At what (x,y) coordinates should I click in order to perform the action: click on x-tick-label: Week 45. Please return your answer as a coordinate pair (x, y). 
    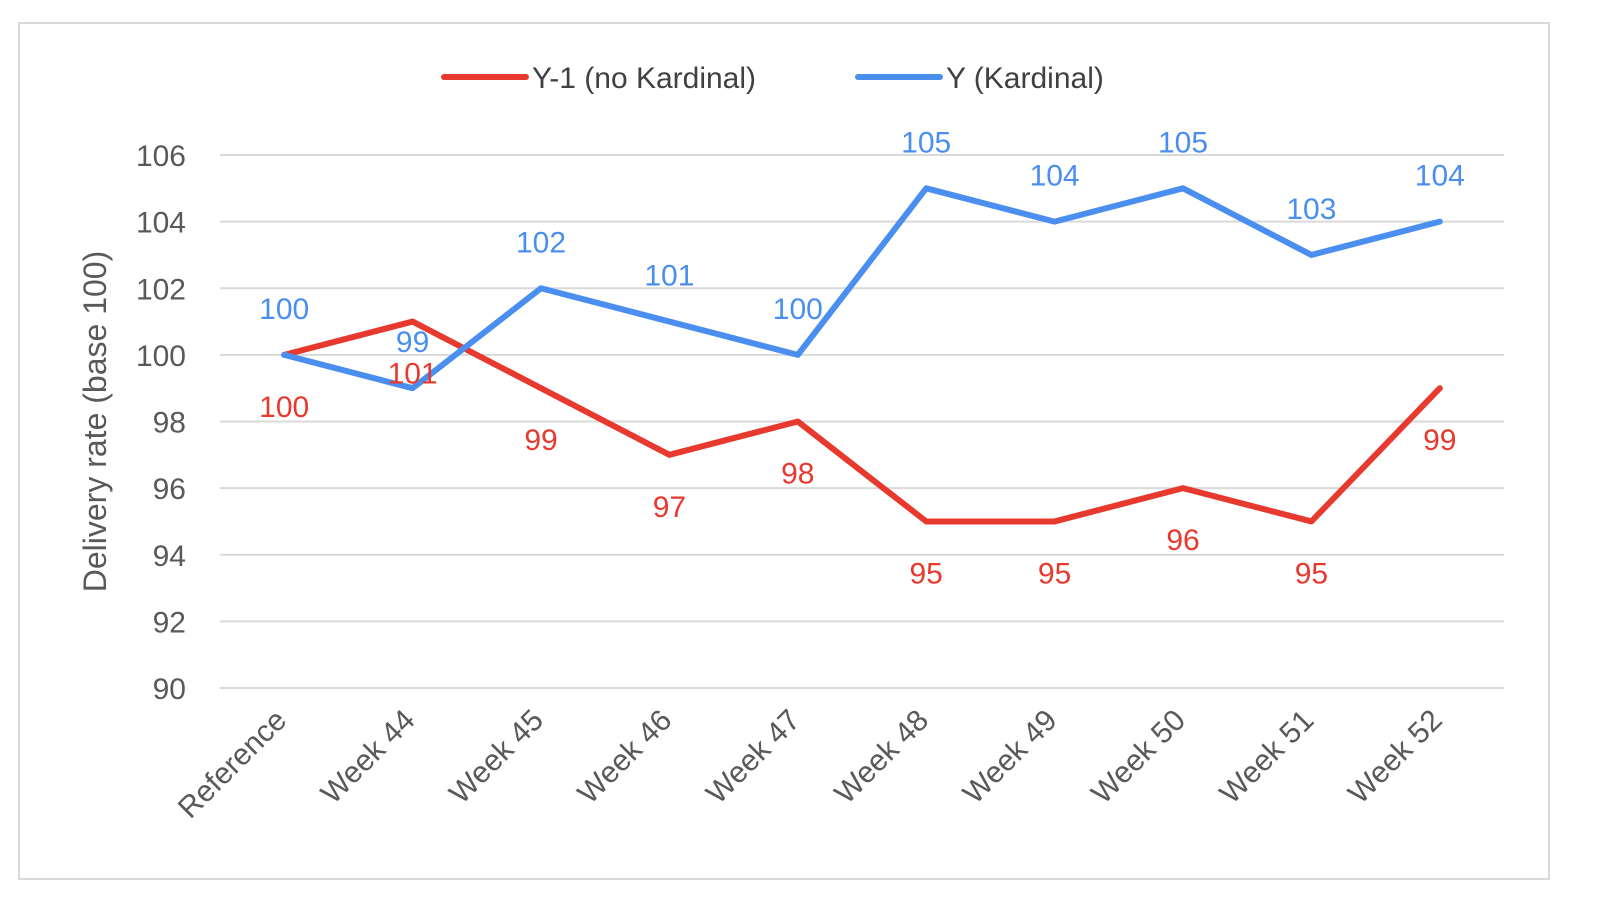
    Looking at the image, I should click on (496, 757).